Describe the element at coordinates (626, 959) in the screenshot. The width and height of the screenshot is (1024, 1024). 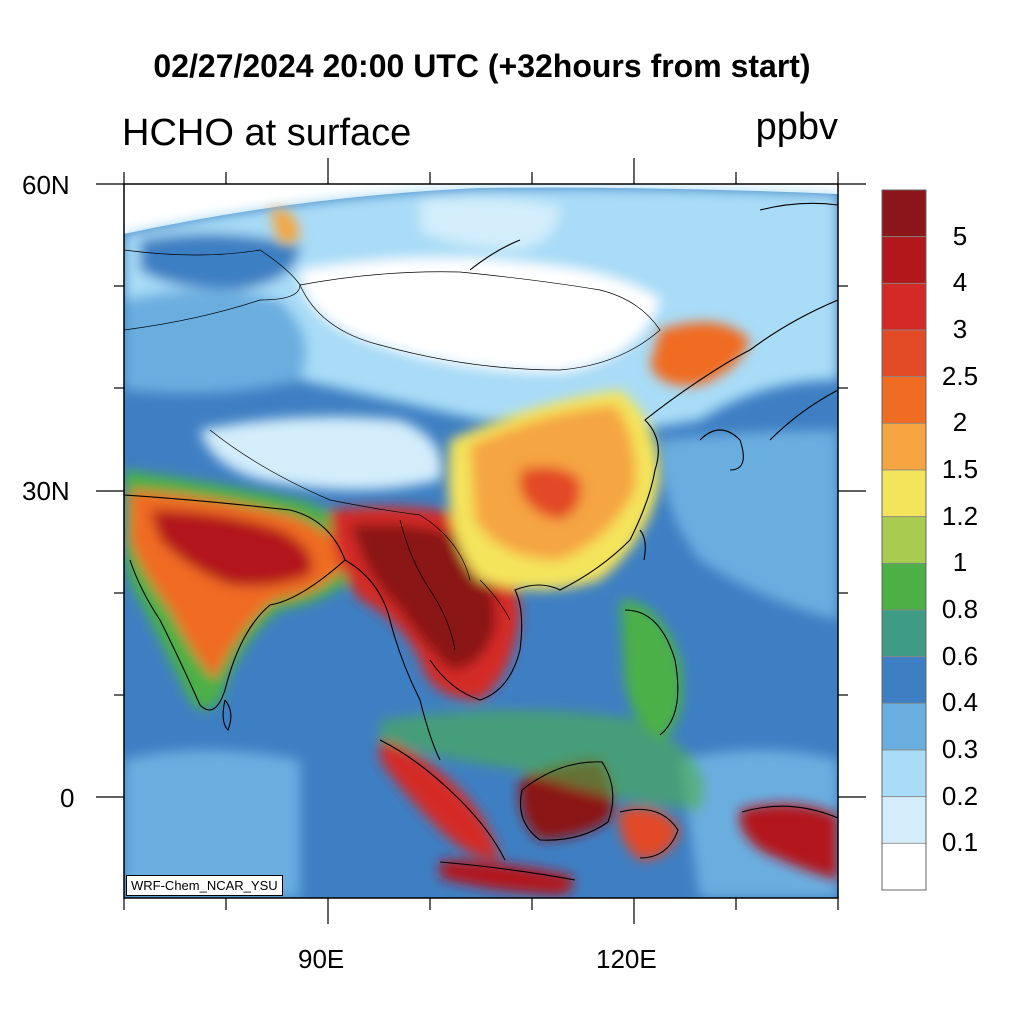
I see `x-tick-label-120e: 120E` at that location.